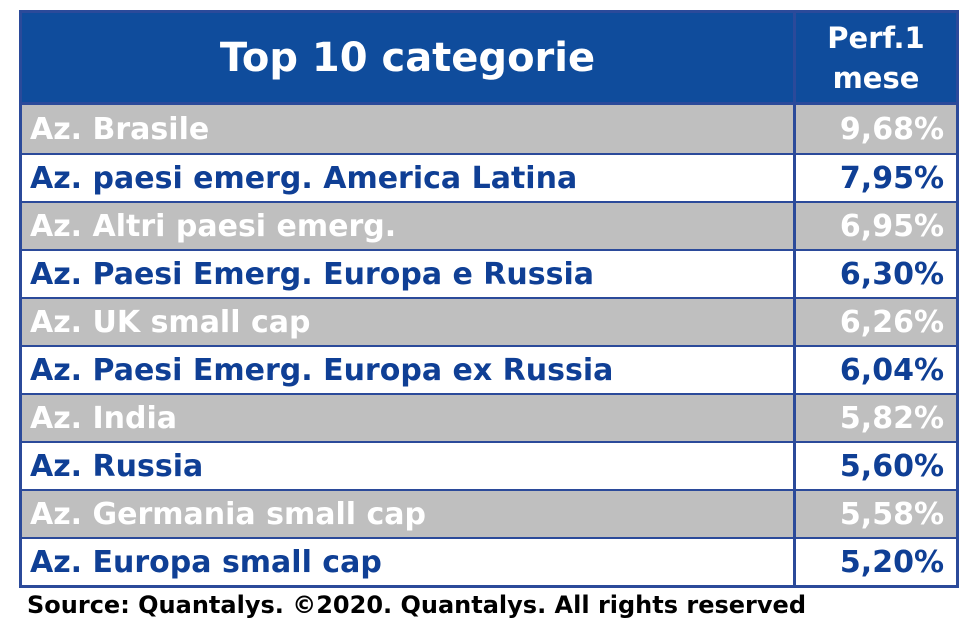 Image resolution: width=975 pixels, height=628 pixels. I want to click on table-row: Az. Paesi Emerg. Europa e Russia 6,30%, so click(489, 273).